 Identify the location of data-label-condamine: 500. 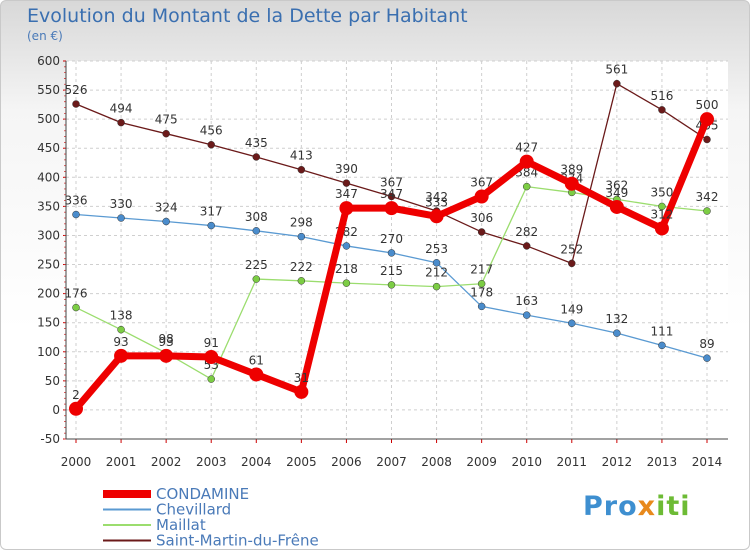
(707, 105).